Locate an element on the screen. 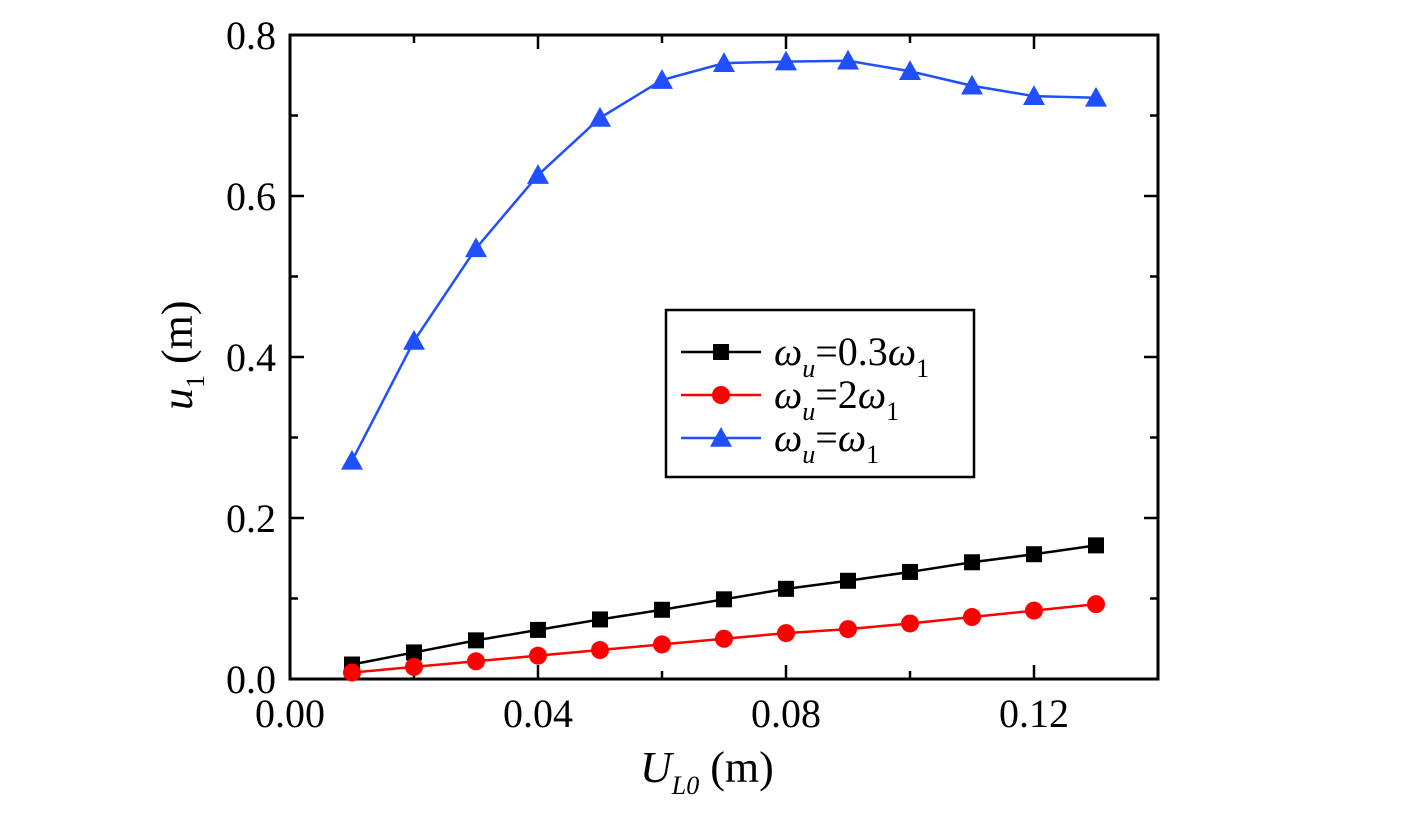  y-tick-label: 0.0 is located at coordinates (251, 679).